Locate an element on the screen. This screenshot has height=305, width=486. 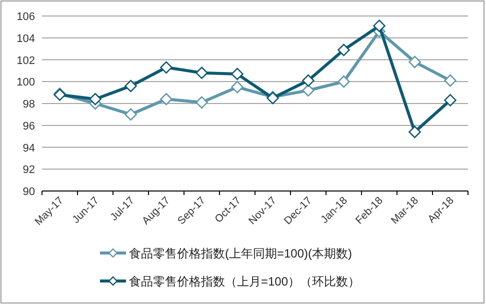
y-tick-label: 102 is located at coordinates (25, 60).